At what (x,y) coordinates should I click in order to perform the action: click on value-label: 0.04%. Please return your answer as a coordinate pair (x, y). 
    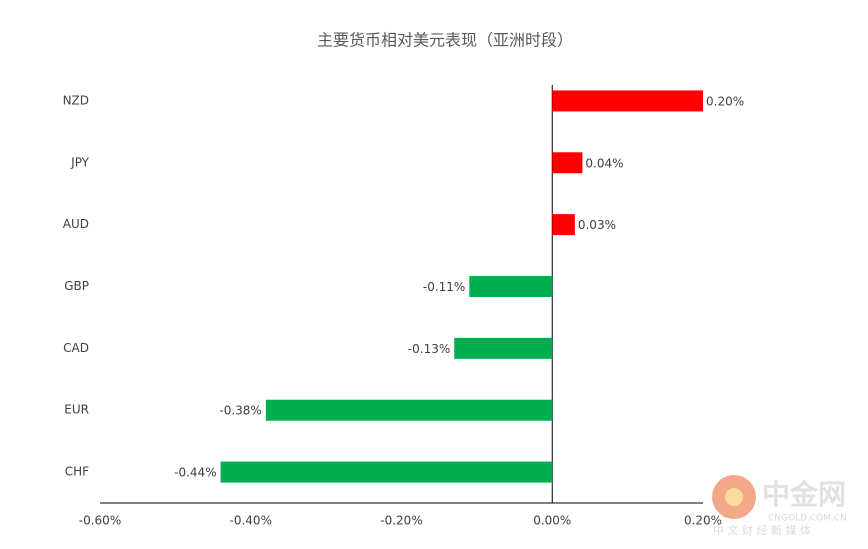
    Looking at the image, I should click on (604, 163).